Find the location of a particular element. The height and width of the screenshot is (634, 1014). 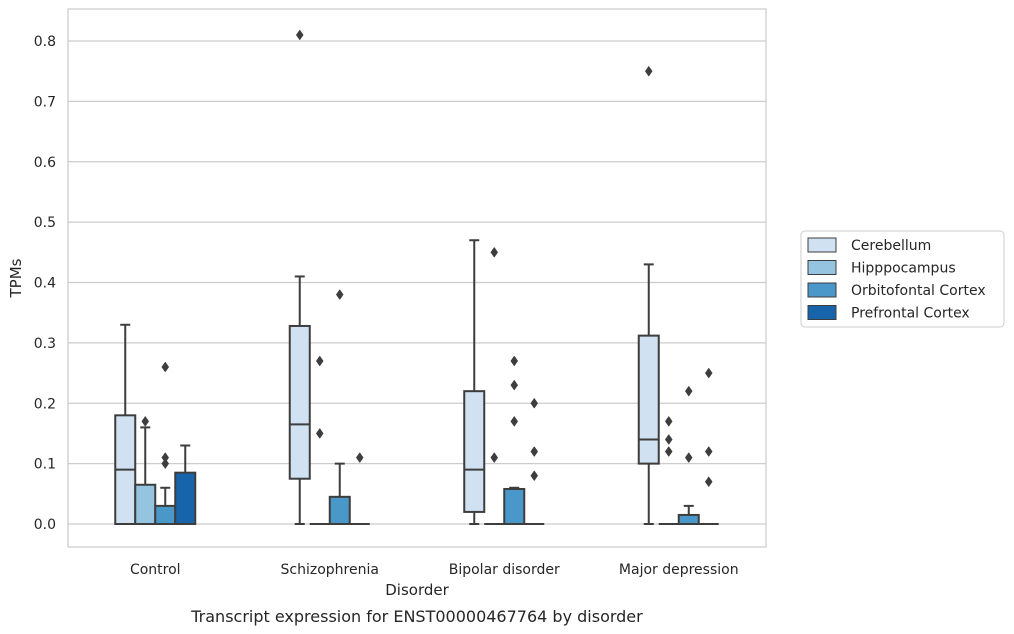

y-tick-label: 0.4 is located at coordinates (45, 284).